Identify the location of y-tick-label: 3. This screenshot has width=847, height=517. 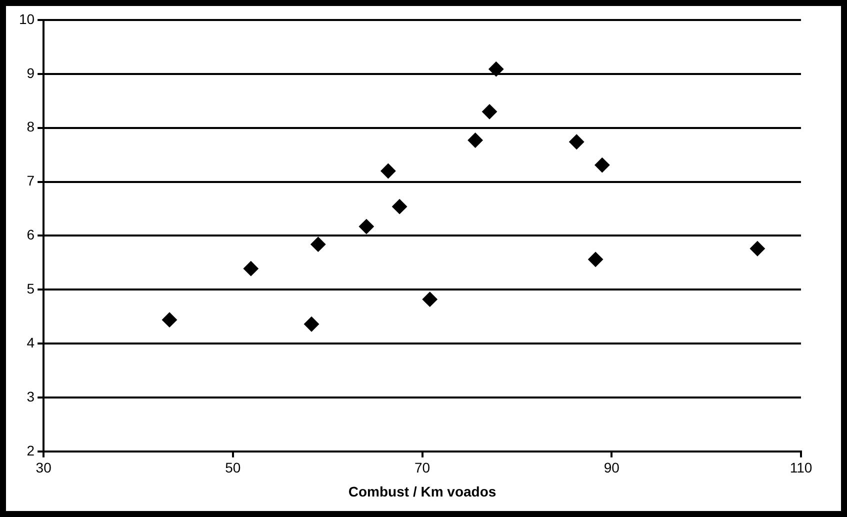
(30, 396).